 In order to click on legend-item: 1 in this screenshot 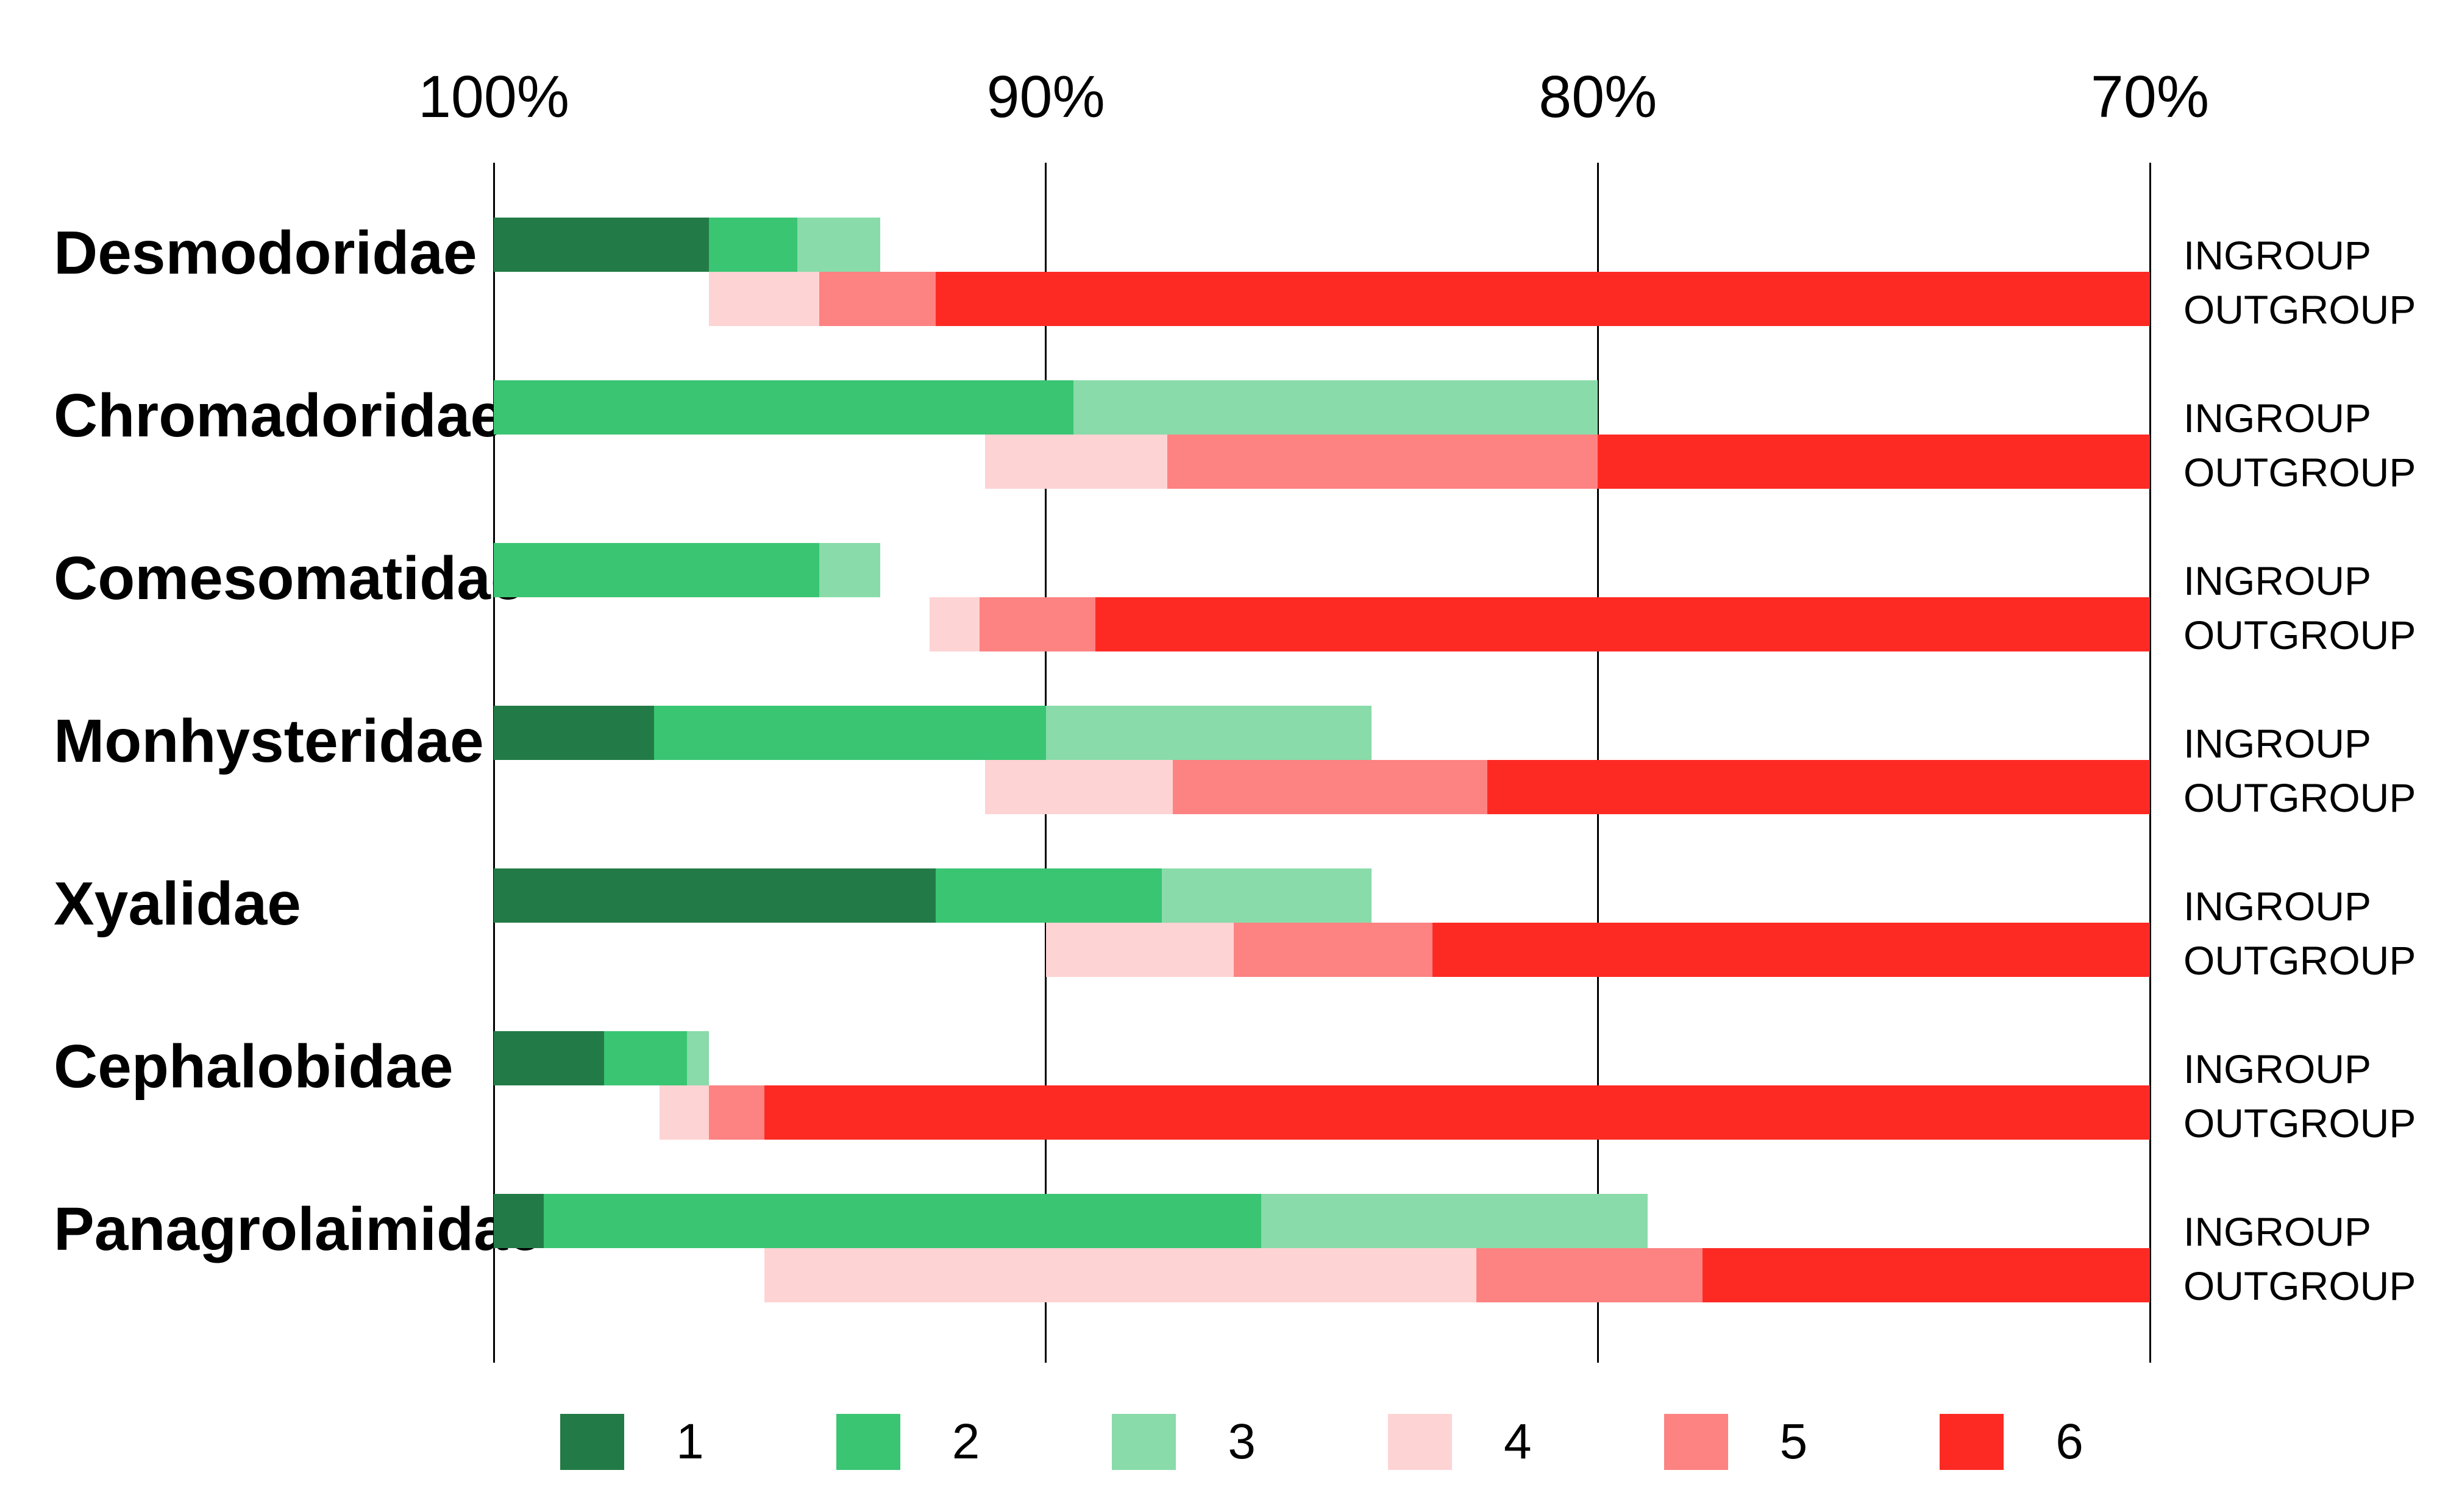, I will do `click(632, 1442)`.